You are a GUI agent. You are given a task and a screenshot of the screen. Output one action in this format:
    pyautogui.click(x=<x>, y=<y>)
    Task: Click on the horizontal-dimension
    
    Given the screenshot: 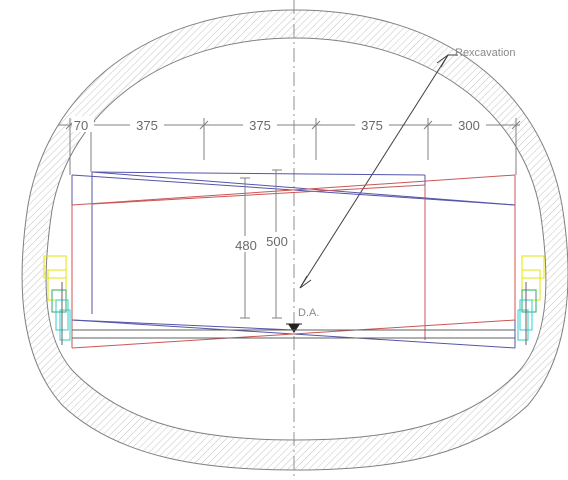 What is the action you would take?
    pyautogui.click(x=289, y=146)
    